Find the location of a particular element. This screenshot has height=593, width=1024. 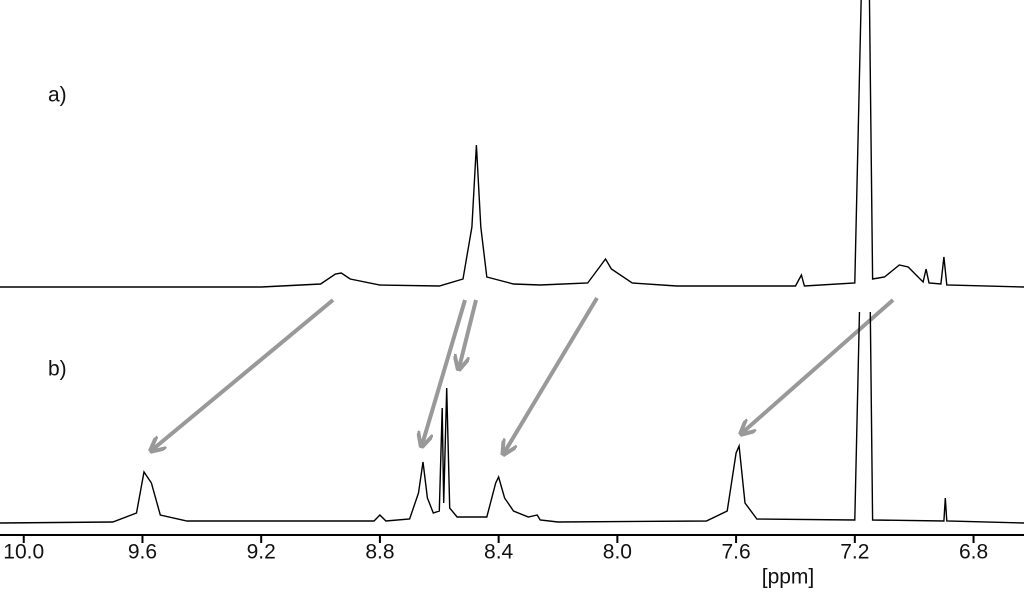

series-label: b) is located at coordinates (57, 369).